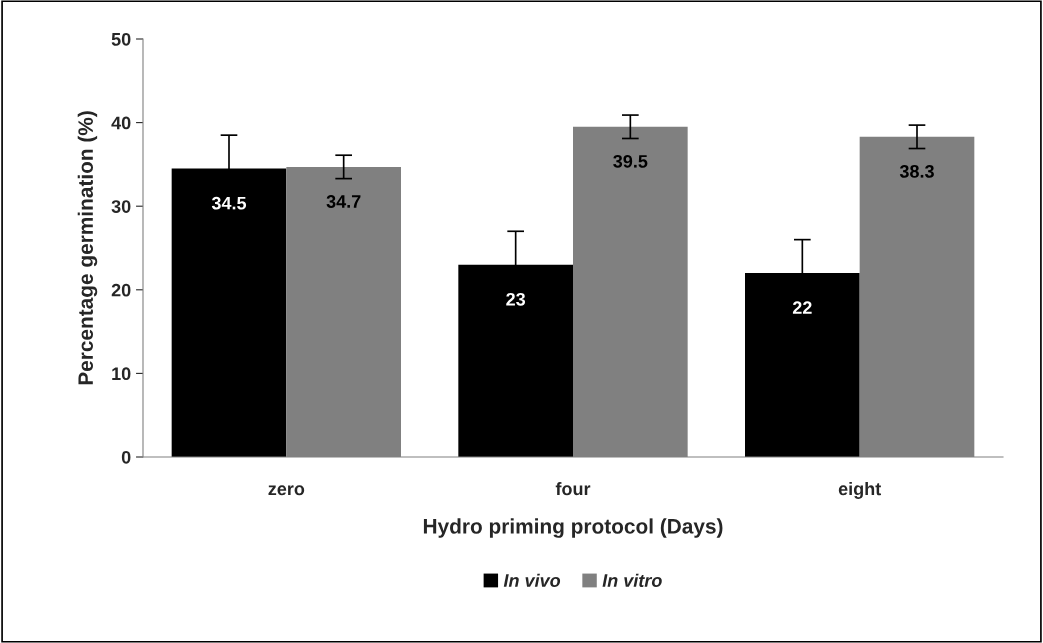 The image size is (1043, 643). What do you see at coordinates (343, 201) in the screenshot?
I see `data-label: 34.7` at bounding box center [343, 201].